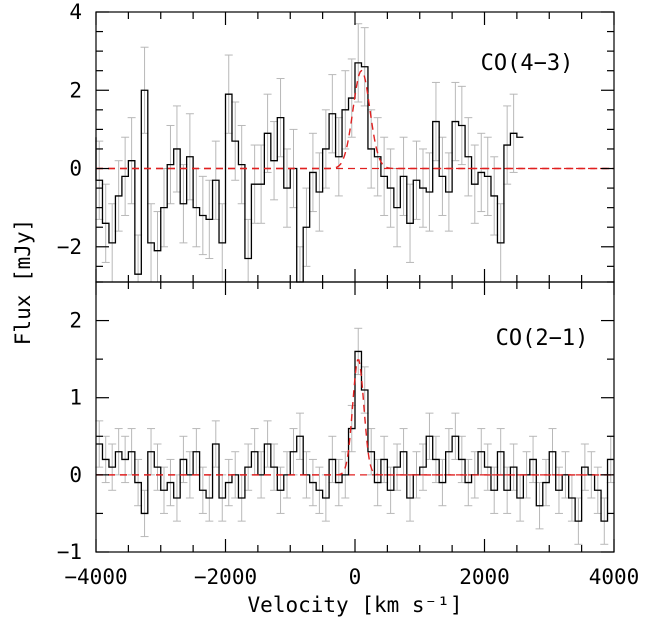 The image size is (651, 619). Describe the element at coordinates (542, 338) in the screenshot. I see `bottom-panel-line-label: CO(2−1)` at that location.